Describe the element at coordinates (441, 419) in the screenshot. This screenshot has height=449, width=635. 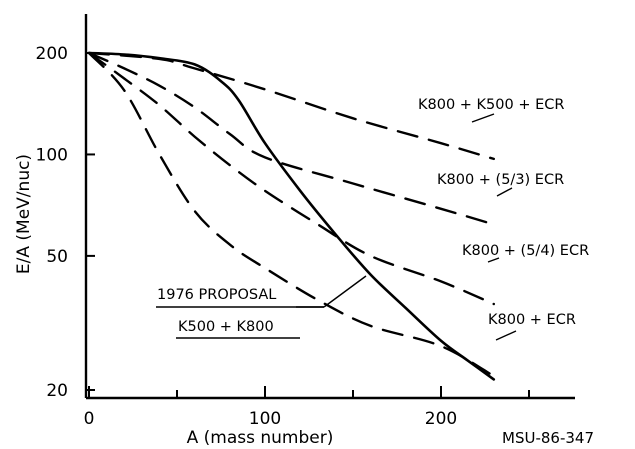
I see `x-tick-label: 200` at that location.